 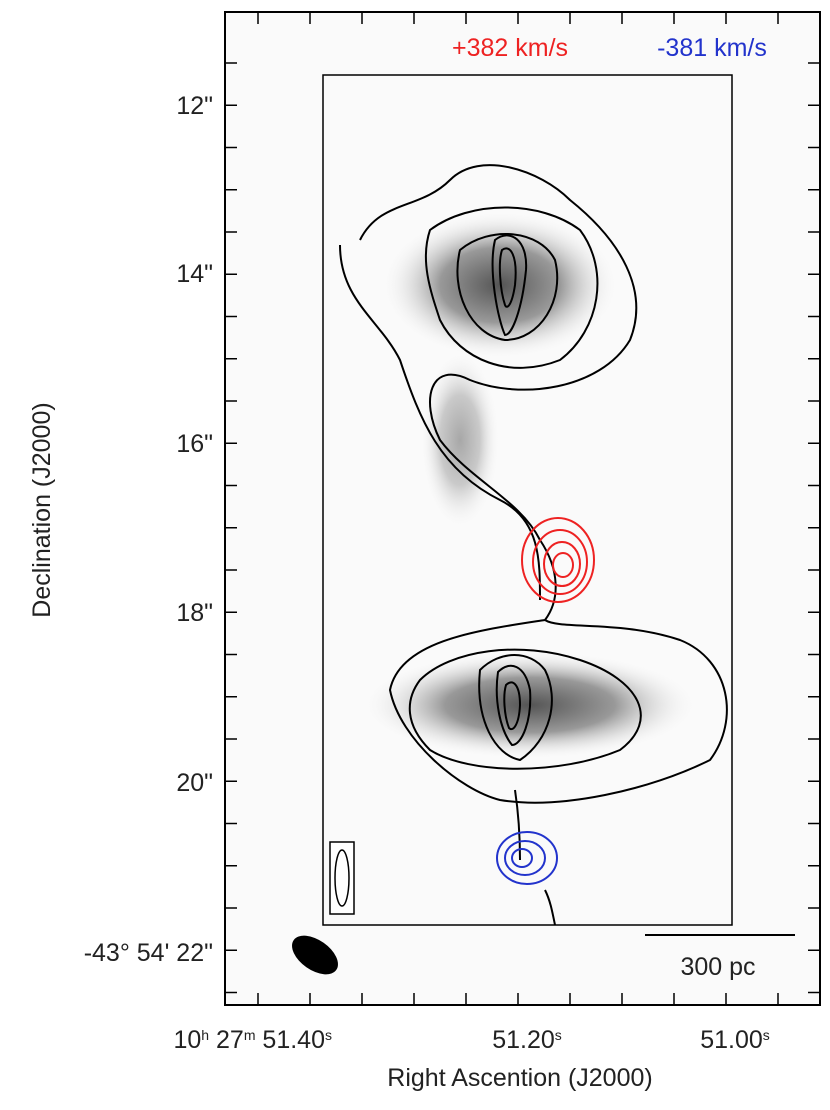 I want to click on x-tick-label: 10h 27m 51.40s, so click(x=252, y=1040).